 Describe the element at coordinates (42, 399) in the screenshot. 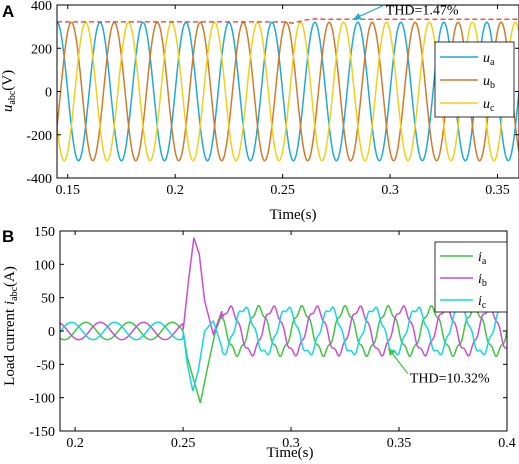

I see `y-tick-label: -100` at that location.